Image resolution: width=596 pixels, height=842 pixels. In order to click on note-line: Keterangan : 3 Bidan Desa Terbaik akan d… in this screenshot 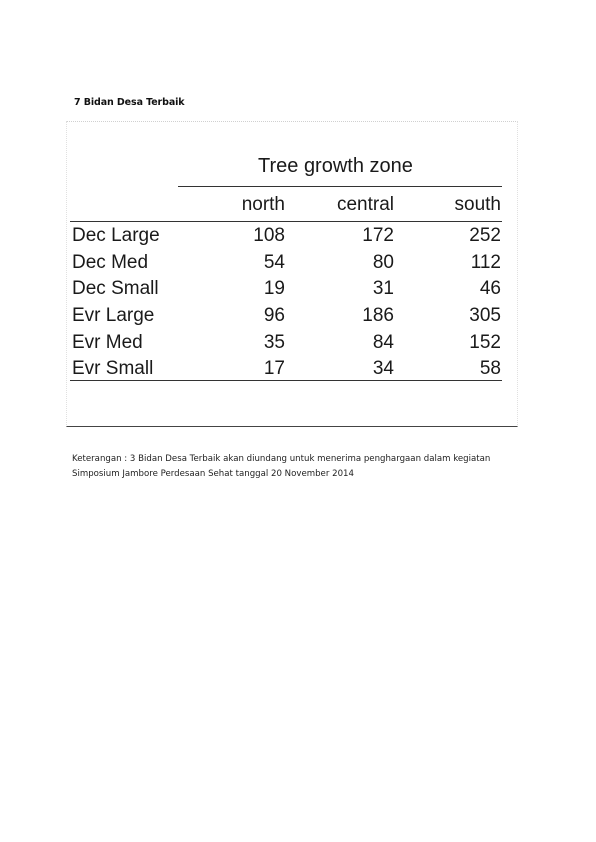, I will do `click(281, 459)`.